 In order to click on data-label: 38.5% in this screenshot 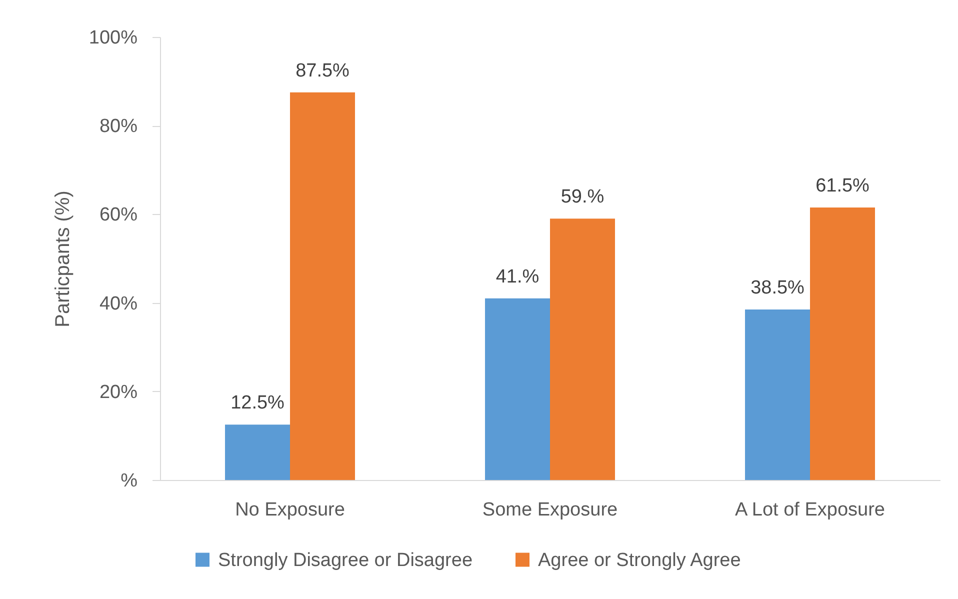, I will do `click(777, 287)`.